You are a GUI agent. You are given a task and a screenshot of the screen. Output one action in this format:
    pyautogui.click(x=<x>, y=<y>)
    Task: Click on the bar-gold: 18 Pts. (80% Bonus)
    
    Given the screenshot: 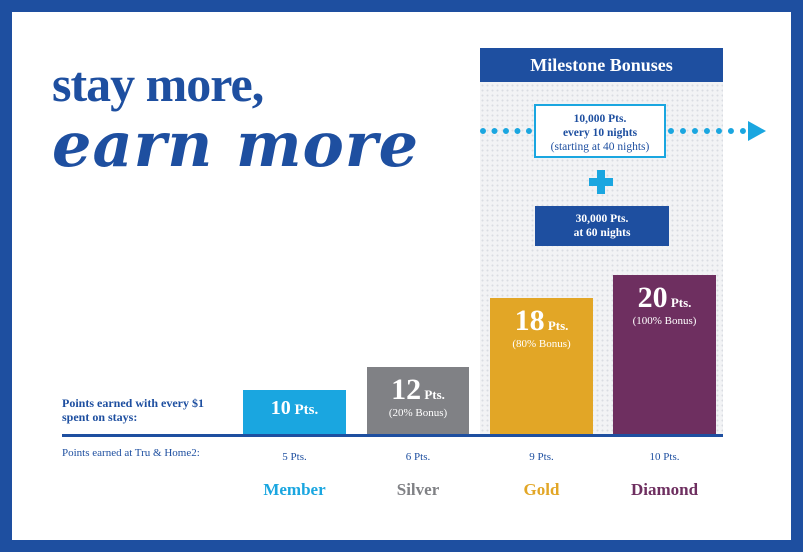 What is the action you would take?
    pyautogui.click(x=541, y=366)
    